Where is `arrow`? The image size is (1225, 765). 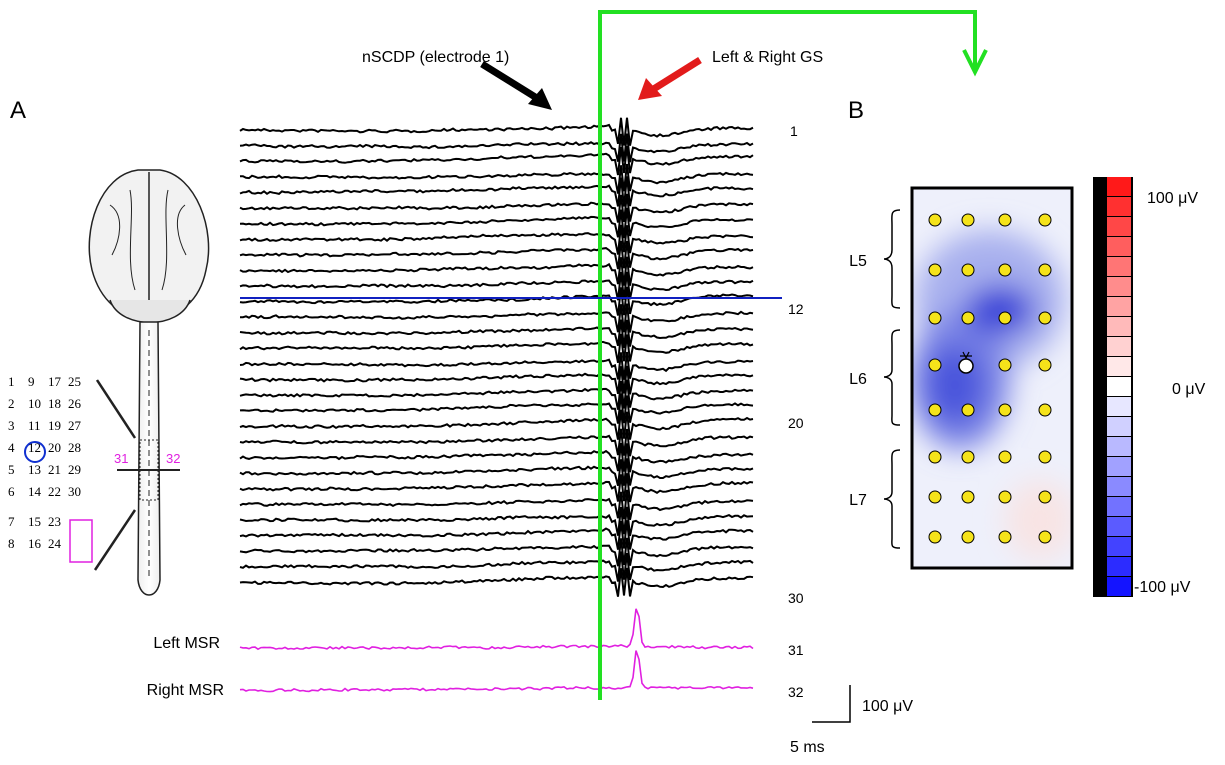 arrow is located at coordinates (676, 75).